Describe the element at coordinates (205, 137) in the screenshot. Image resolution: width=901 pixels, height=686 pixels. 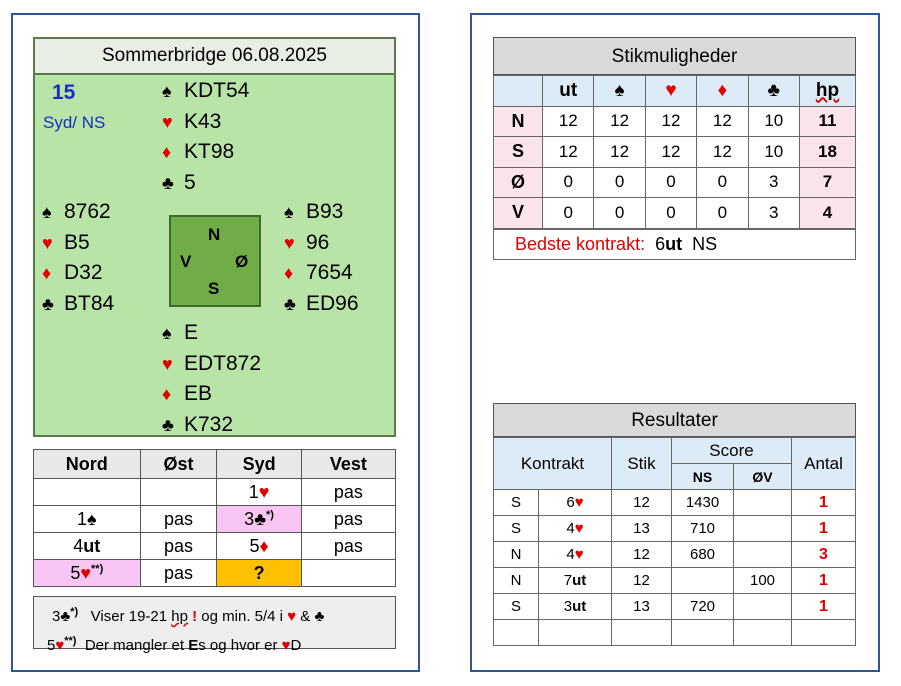
I see `north-hand: ♠ KDT54 ♥ K43 ♦ KT98 ♣ 5` at that location.